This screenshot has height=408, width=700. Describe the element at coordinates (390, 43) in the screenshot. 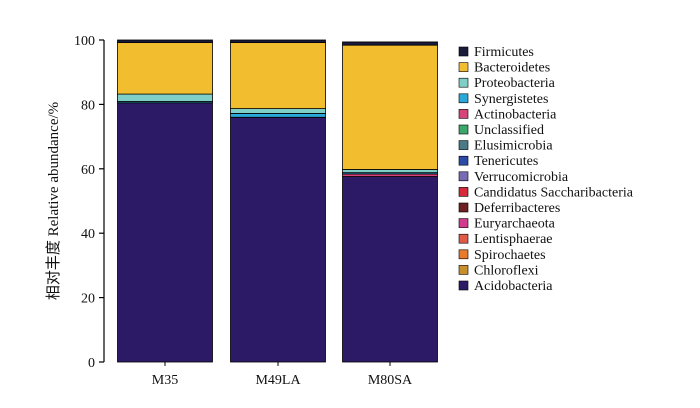

I see `bar-segment-firmicutes-m80sa` at that location.